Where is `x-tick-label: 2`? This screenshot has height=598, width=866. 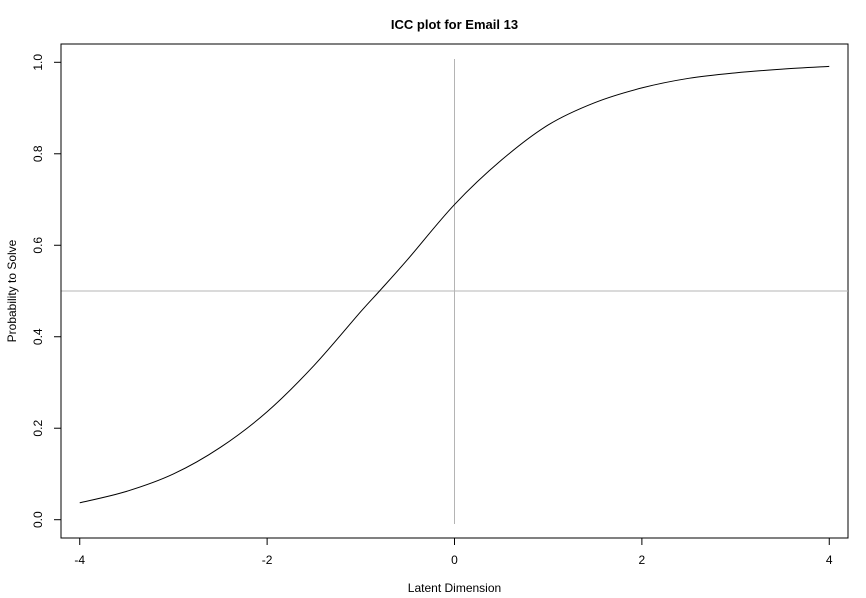 x-tick-label: 2 is located at coordinates (642, 560).